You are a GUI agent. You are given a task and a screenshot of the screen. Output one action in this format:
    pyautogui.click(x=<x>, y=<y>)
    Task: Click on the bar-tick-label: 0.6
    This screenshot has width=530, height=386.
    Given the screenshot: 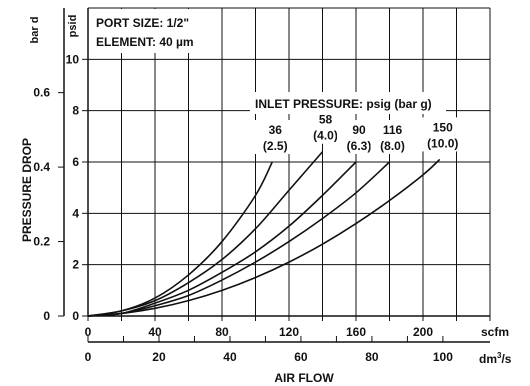 What is the action you would take?
    pyautogui.click(x=41, y=93)
    